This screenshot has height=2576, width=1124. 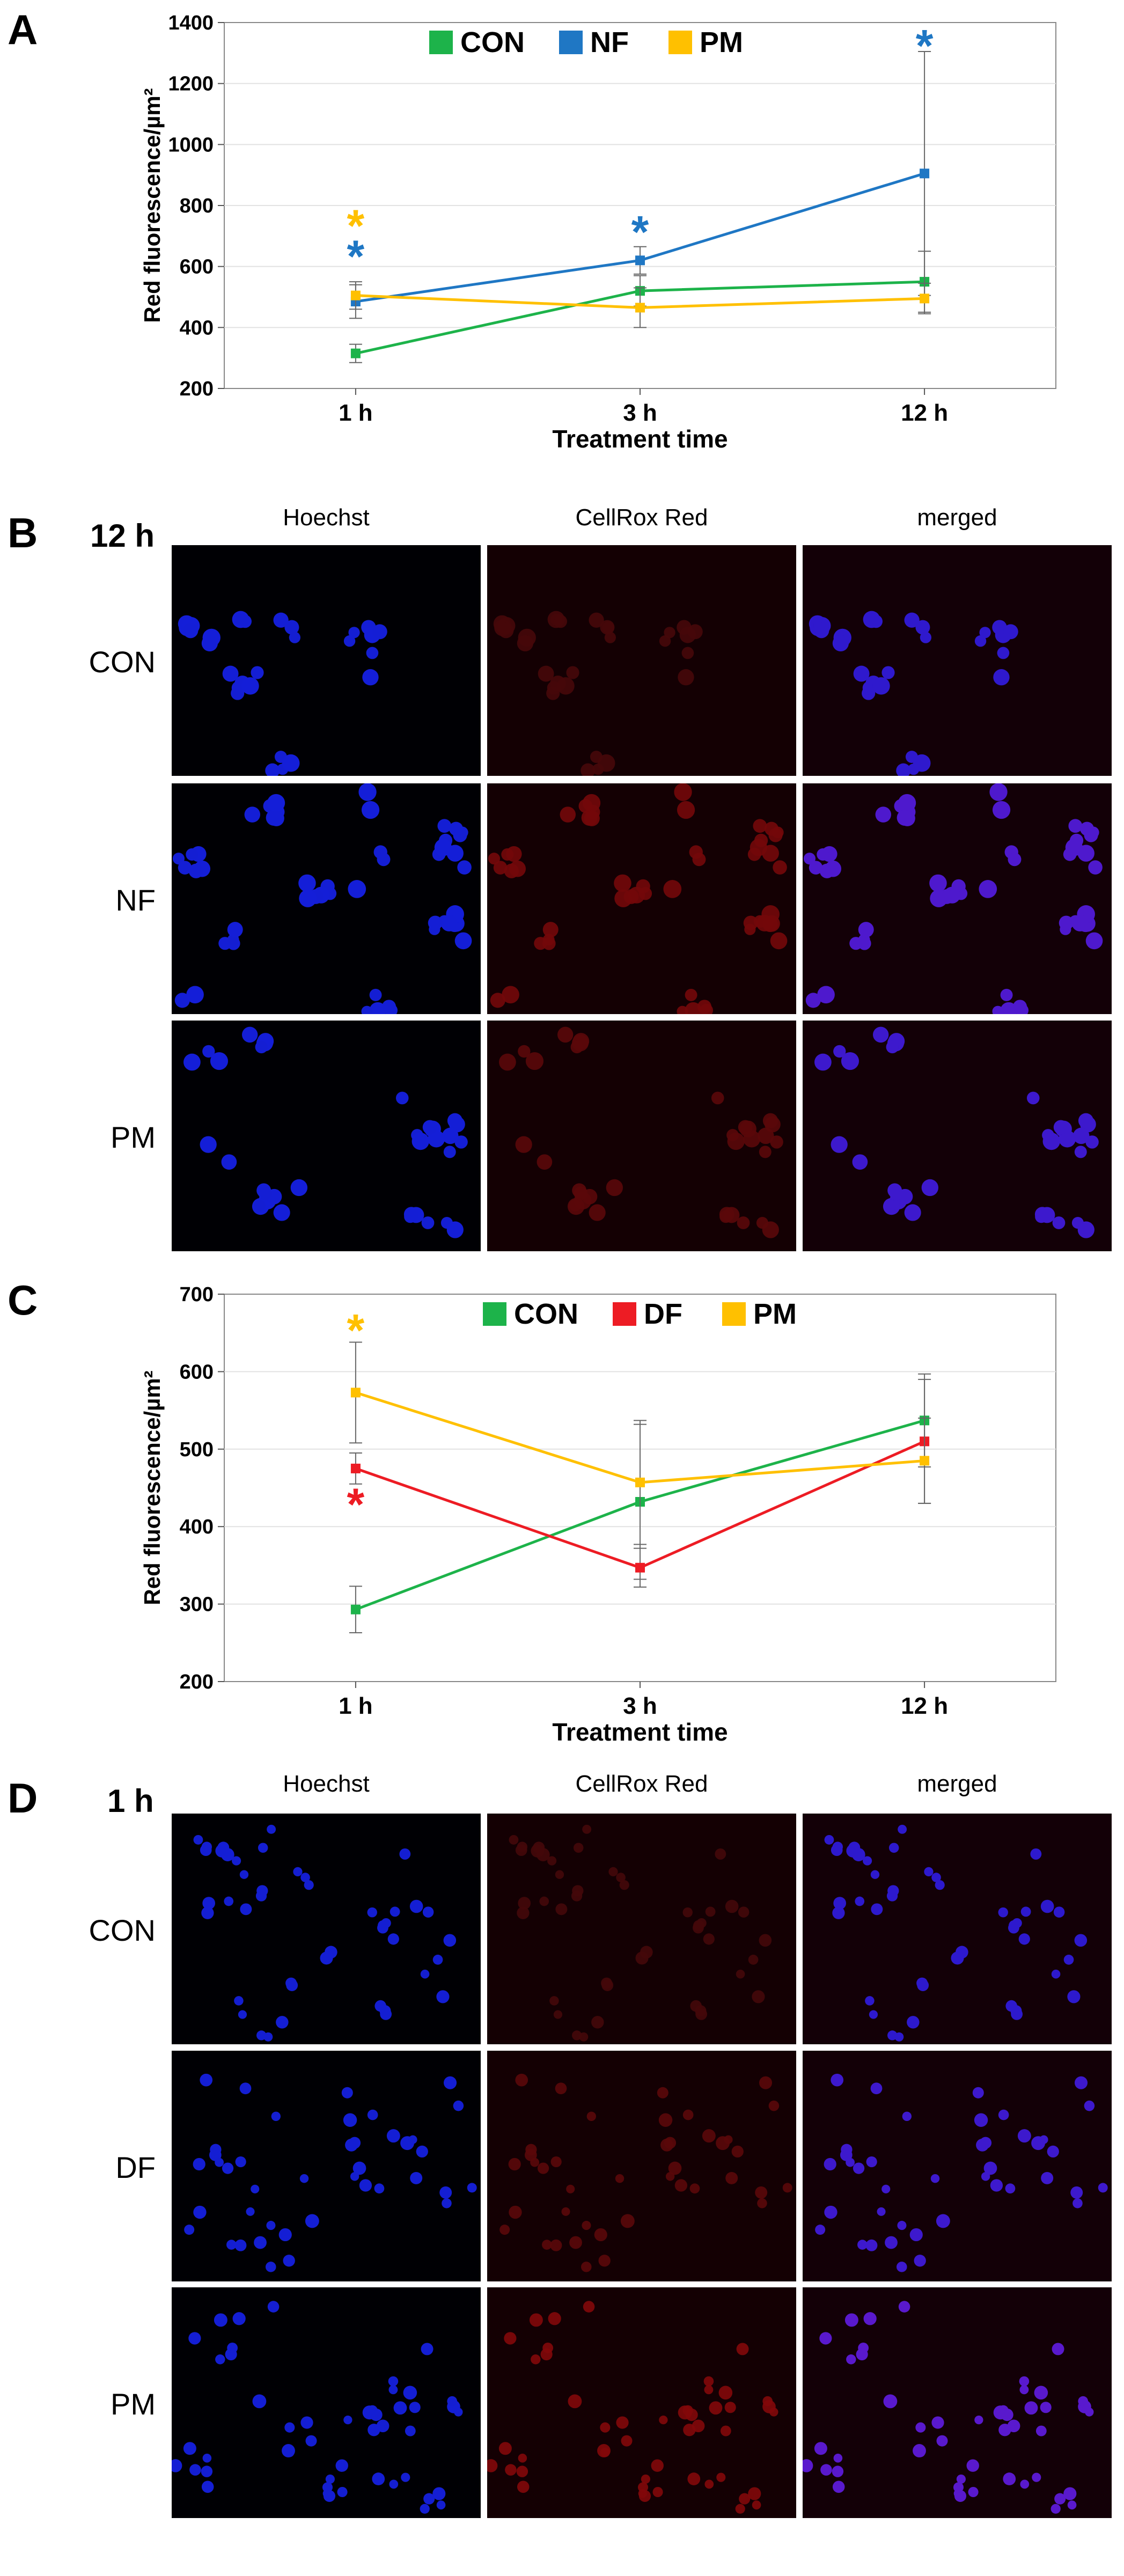 What do you see at coordinates (546, 1314) in the screenshot?
I see `chart-c-legend-label-con: CON` at bounding box center [546, 1314].